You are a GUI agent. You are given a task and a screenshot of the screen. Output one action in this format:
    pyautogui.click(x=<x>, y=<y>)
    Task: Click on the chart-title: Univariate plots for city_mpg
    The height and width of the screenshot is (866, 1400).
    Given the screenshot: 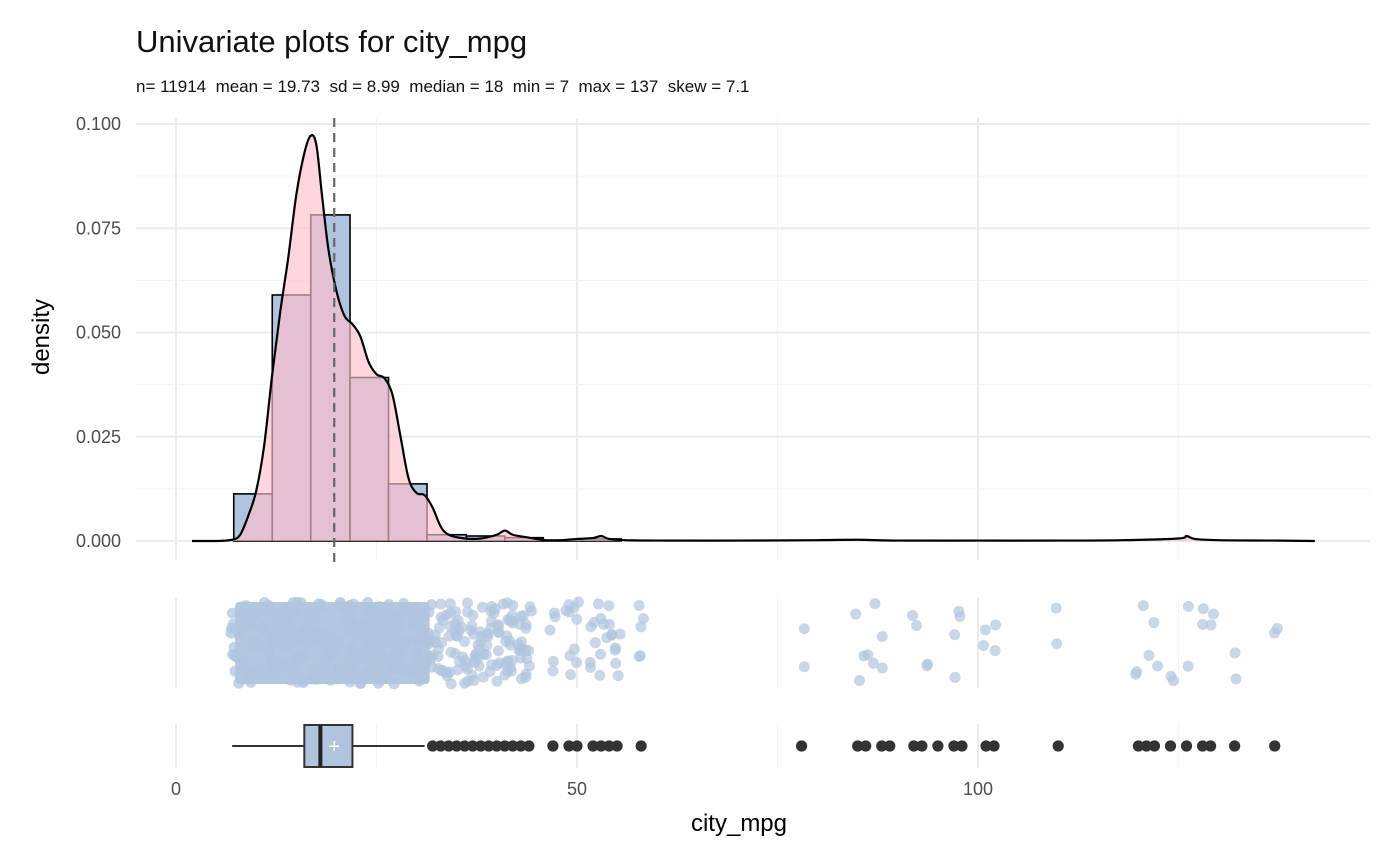 What is the action you would take?
    pyautogui.click(x=332, y=41)
    